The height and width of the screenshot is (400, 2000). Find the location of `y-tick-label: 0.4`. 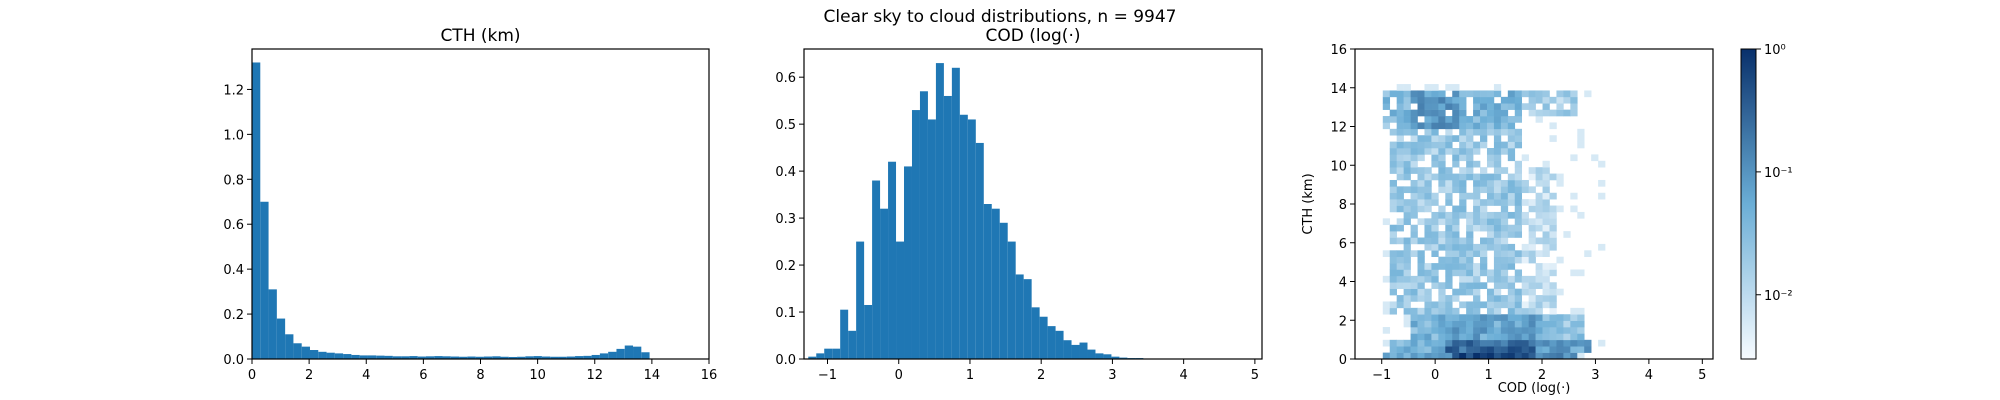

y-tick-label: 0.4 is located at coordinates (233, 270).